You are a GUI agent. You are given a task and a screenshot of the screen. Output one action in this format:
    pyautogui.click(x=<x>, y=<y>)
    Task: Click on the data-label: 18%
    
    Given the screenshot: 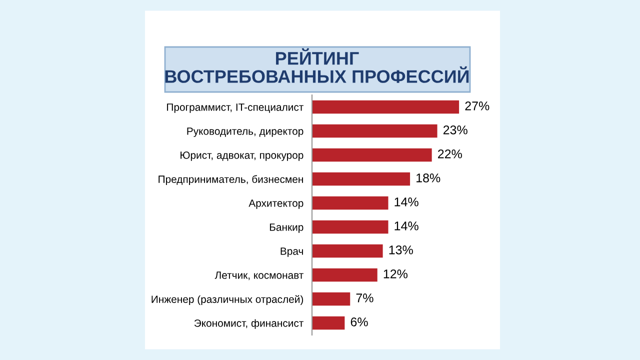 What is the action you would take?
    pyautogui.click(x=428, y=178)
    